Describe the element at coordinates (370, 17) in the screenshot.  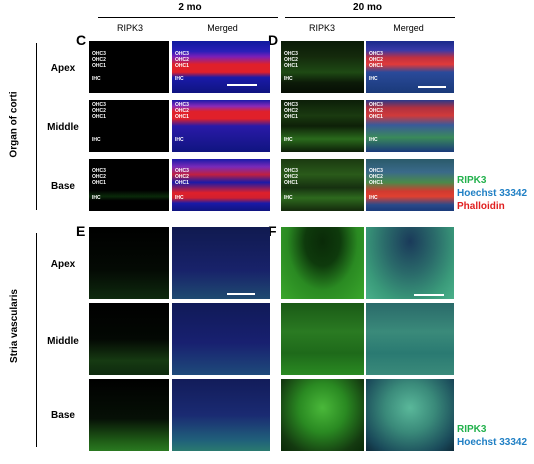
I see `age-20mo-rule` at that location.